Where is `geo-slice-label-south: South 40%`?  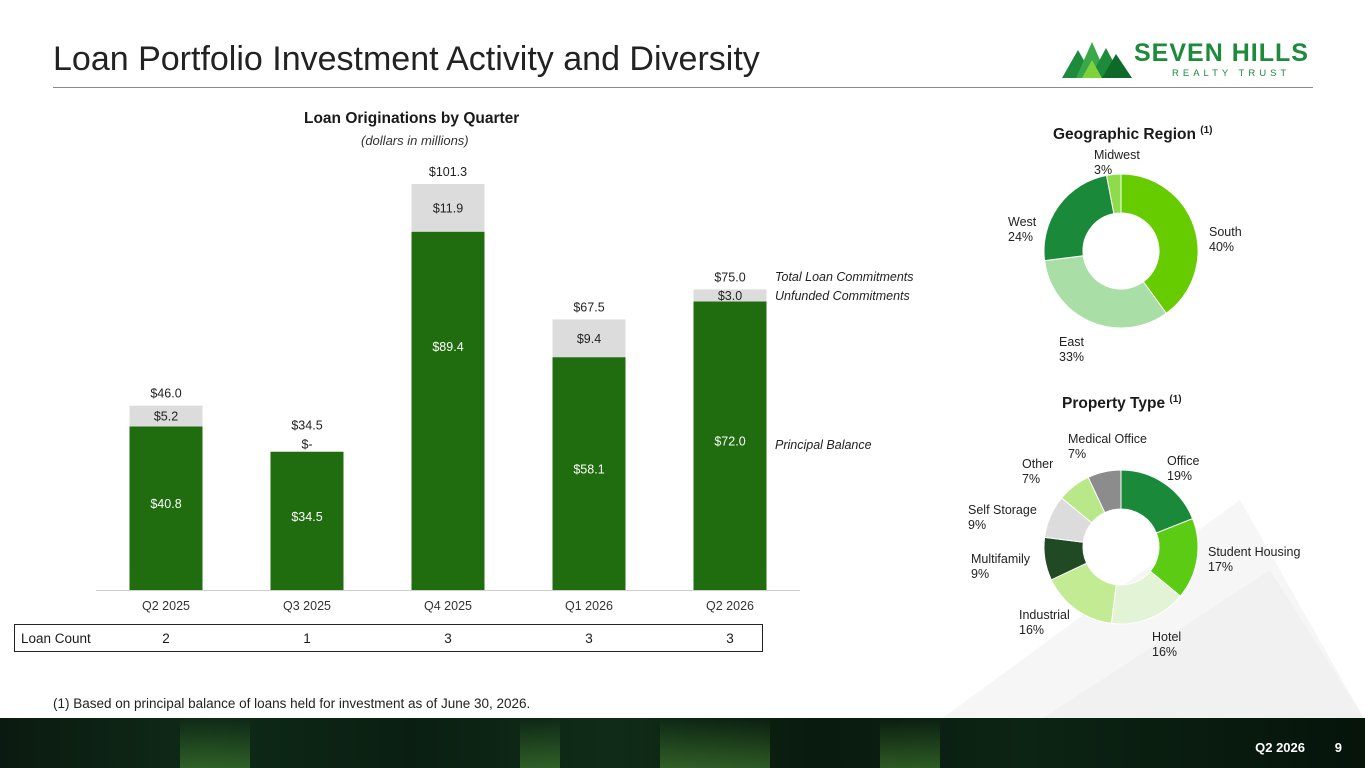
geo-slice-label-south: South 40% is located at coordinates (1225, 240).